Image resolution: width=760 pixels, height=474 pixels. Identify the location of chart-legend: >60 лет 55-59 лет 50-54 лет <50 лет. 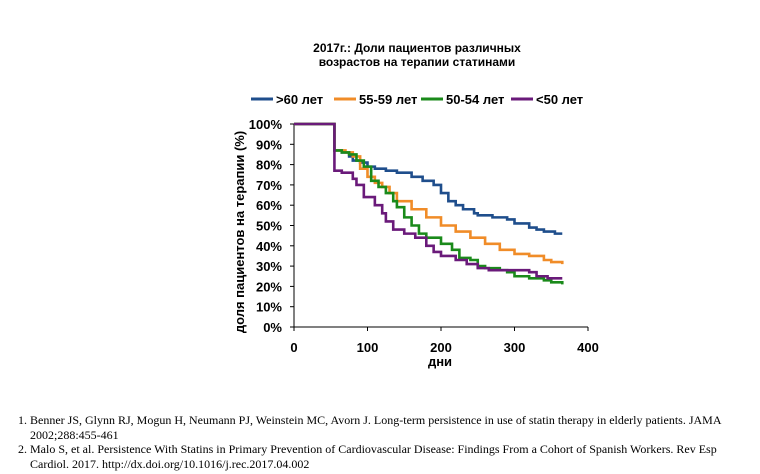
(417, 99).